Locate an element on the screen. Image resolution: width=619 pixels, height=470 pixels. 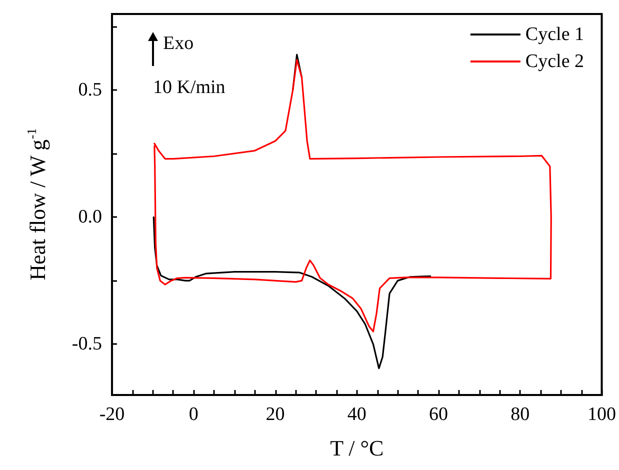
annotation: Exo is located at coordinates (178, 43).